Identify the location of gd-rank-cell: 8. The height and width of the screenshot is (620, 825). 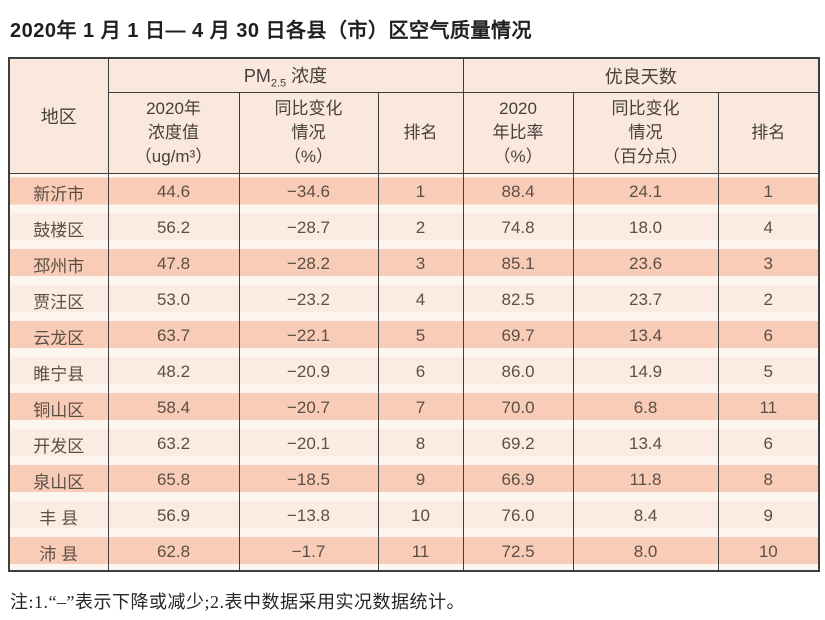
(768, 480).